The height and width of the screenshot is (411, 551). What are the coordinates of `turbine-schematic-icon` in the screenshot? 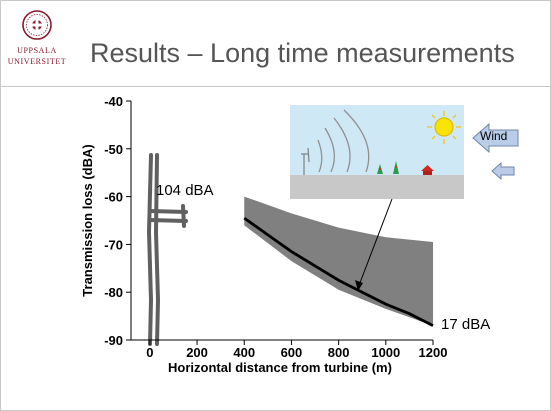 It's located at (167, 249).